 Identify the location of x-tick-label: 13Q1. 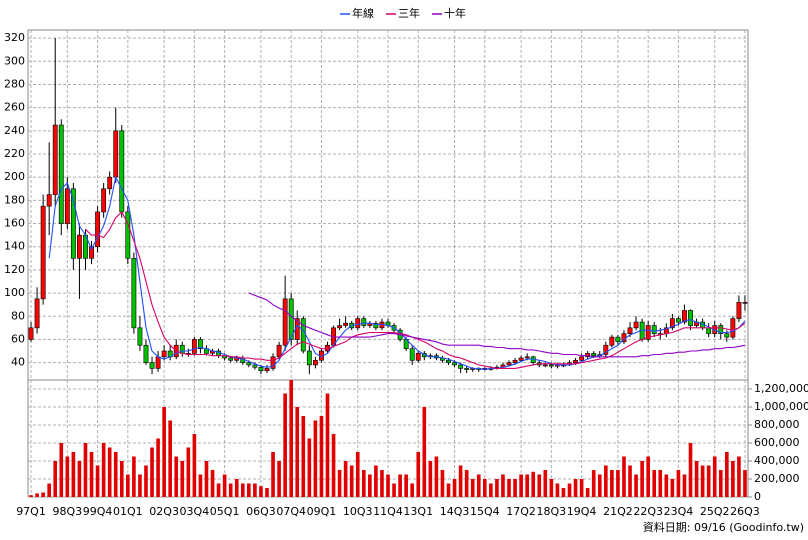
(418, 511).